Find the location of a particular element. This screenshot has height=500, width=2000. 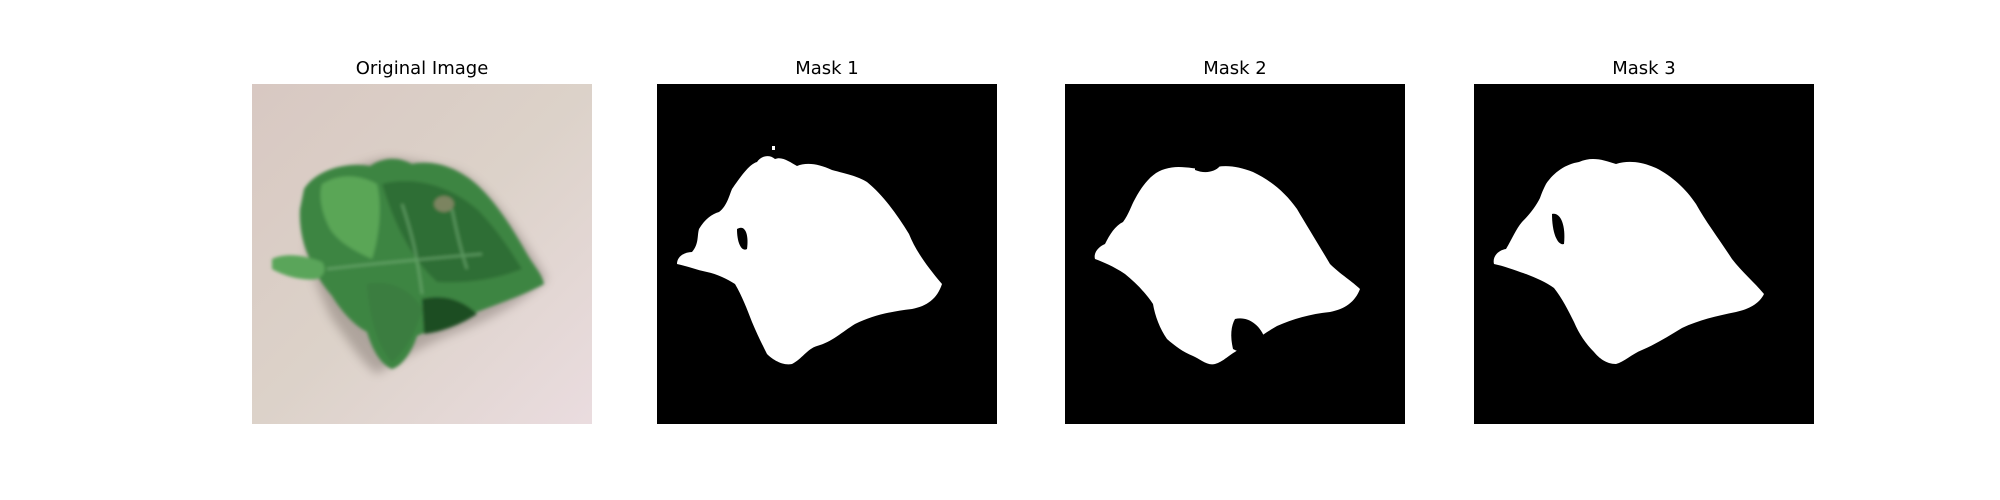

original-image-panel: Original Image is located at coordinates (422, 240).